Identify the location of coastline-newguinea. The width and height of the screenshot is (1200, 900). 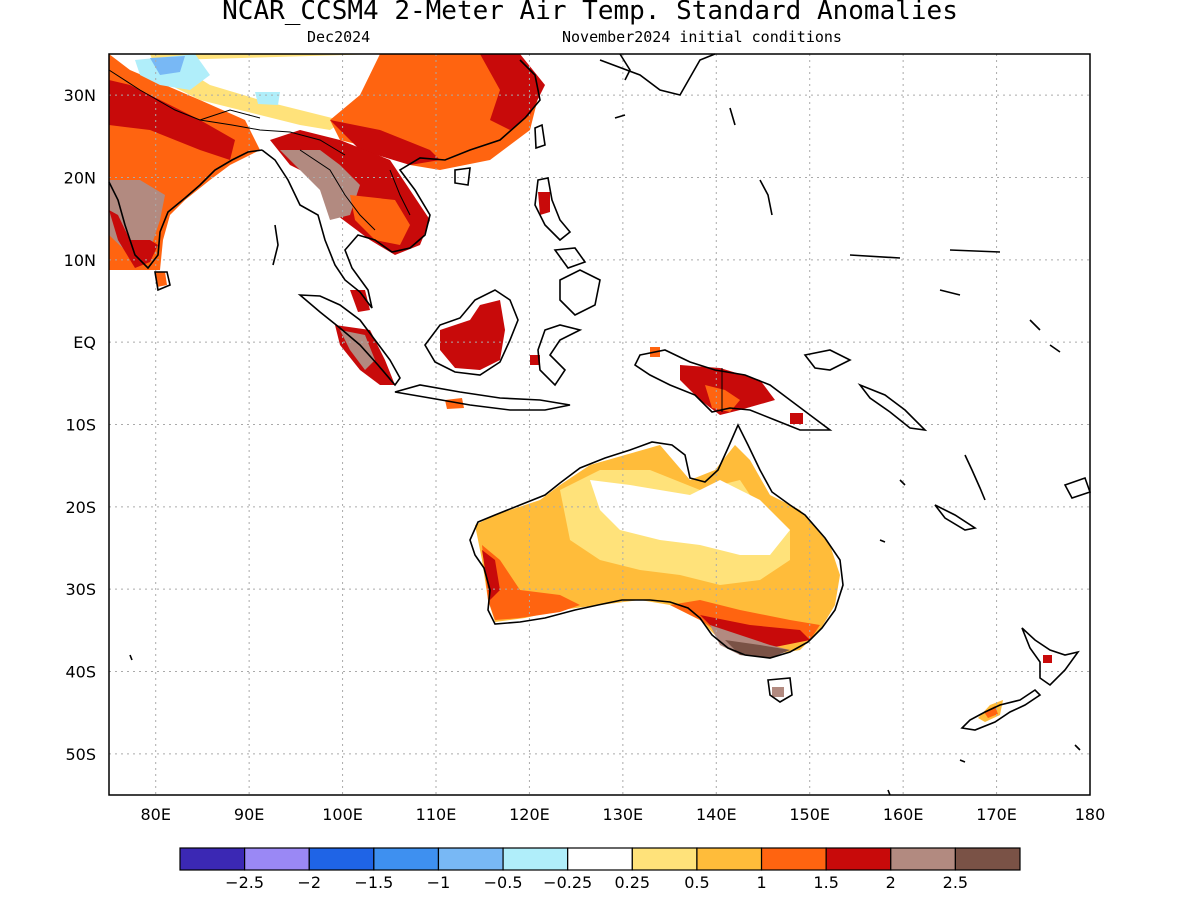
(733, 390).